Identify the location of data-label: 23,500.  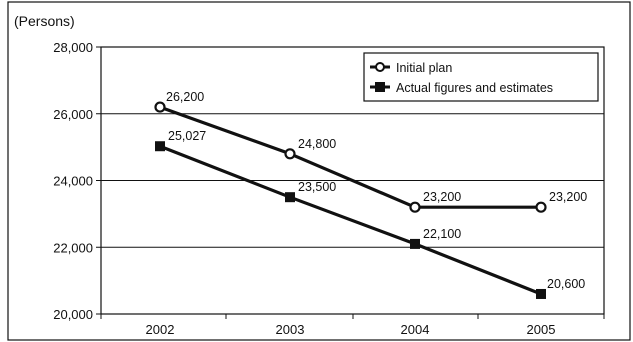
(317, 187).